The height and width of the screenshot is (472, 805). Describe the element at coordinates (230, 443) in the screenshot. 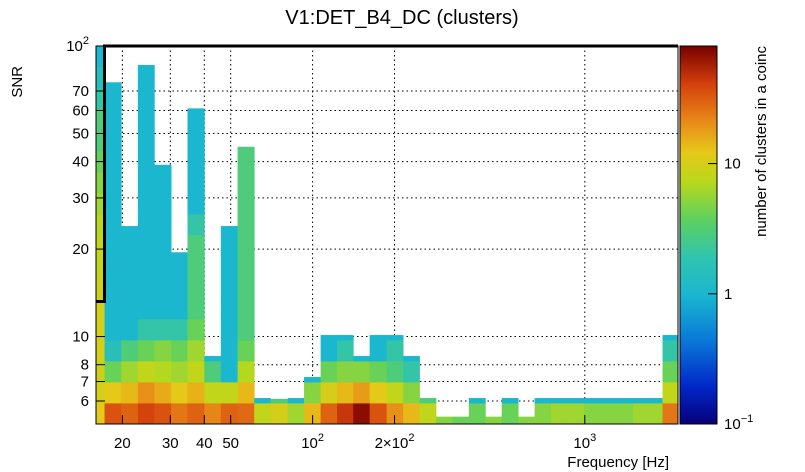

I see `x-tick-label: 50` at that location.